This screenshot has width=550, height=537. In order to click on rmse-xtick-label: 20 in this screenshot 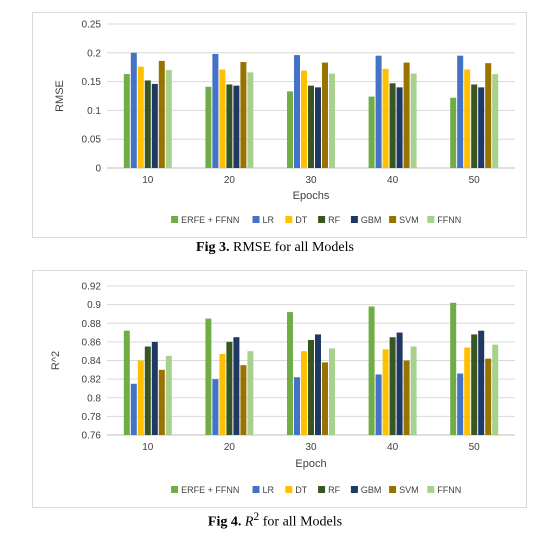, I will do `click(230, 180)`.